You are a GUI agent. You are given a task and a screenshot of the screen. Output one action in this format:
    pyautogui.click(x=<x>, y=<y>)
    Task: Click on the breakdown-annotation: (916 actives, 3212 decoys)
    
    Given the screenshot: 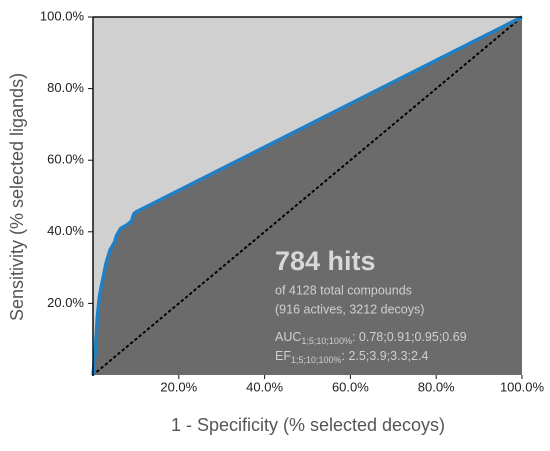 What is the action you would take?
    pyautogui.click(x=349, y=309)
    